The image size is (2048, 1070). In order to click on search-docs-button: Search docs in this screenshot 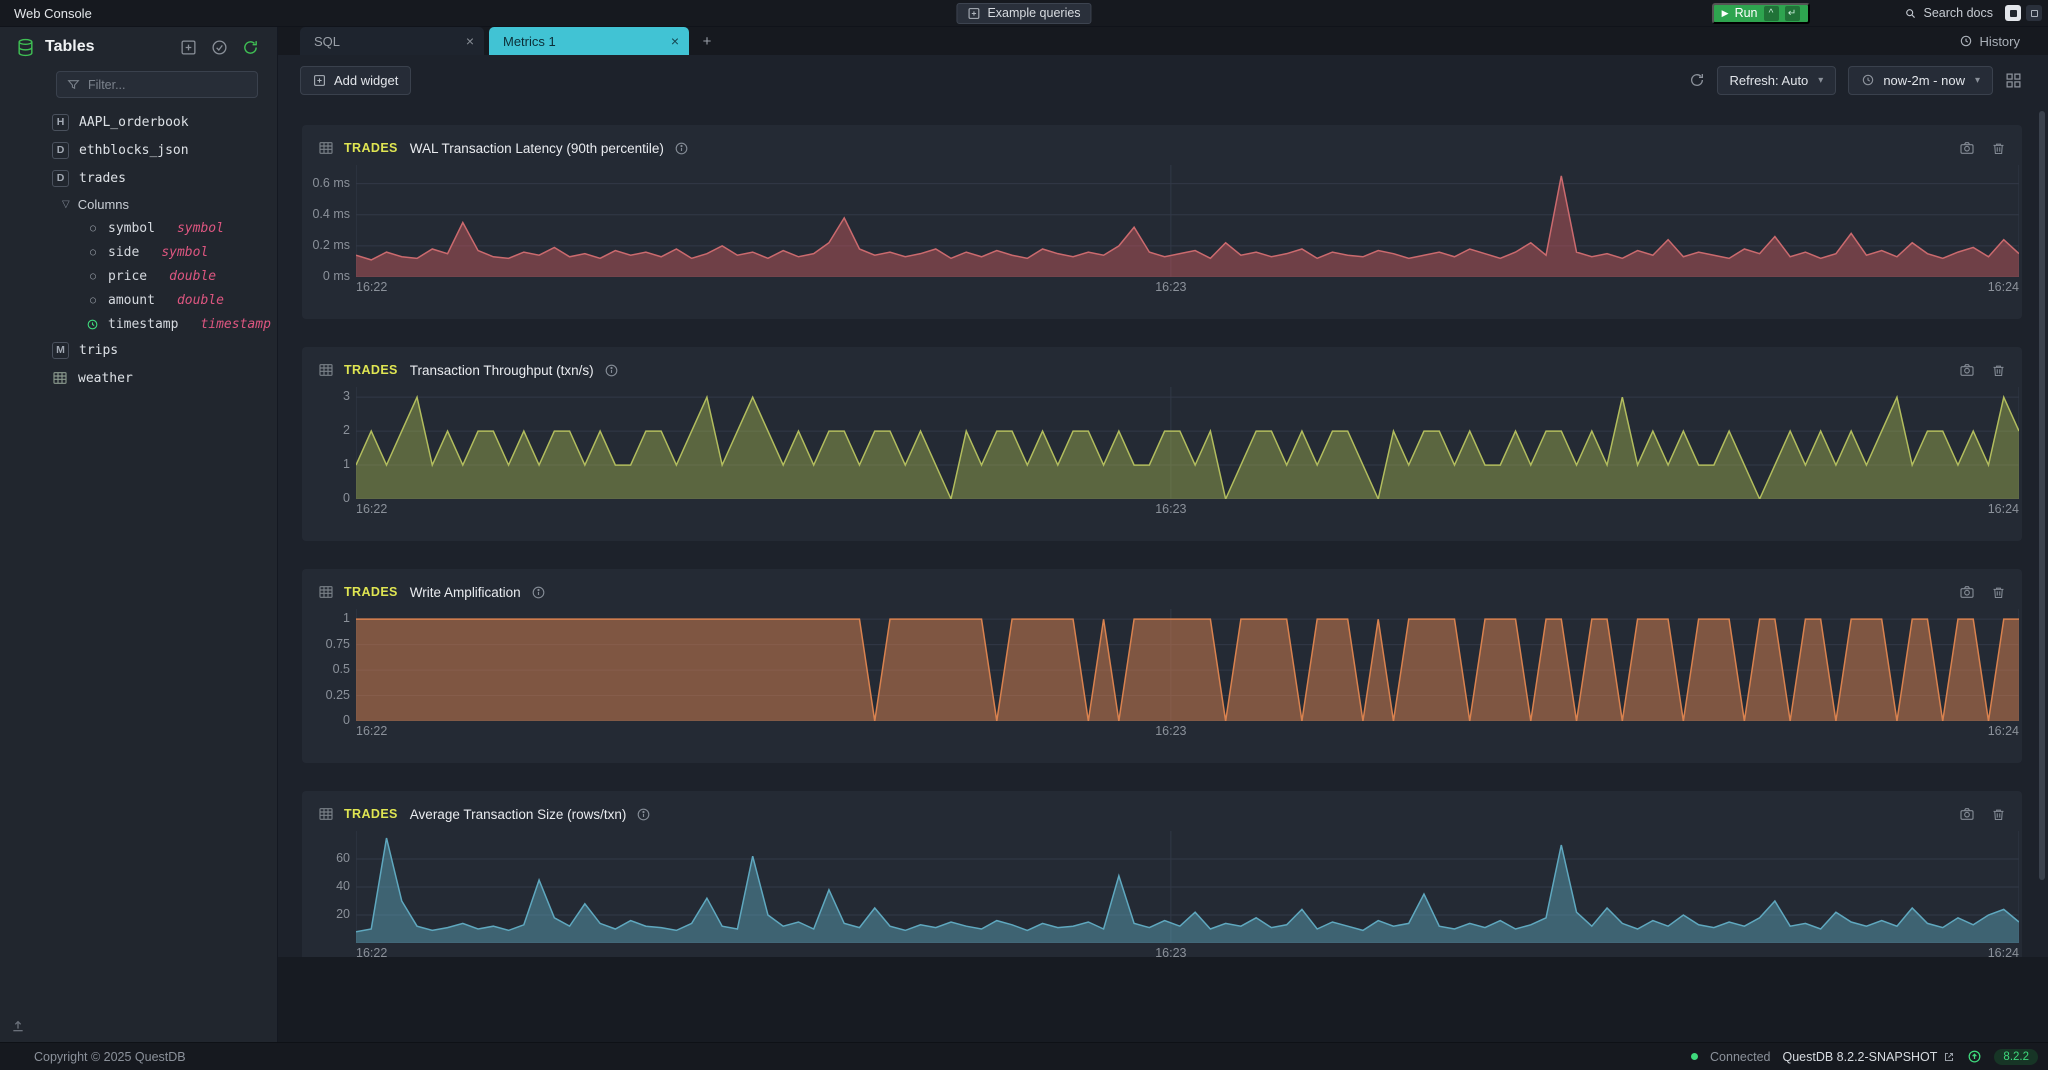, I will do `click(1948, 13)`.